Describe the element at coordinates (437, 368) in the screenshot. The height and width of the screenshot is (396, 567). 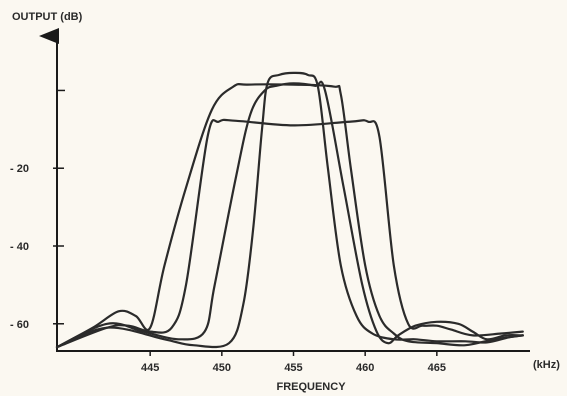
I see `x-tick-label-465: 465` at that location.